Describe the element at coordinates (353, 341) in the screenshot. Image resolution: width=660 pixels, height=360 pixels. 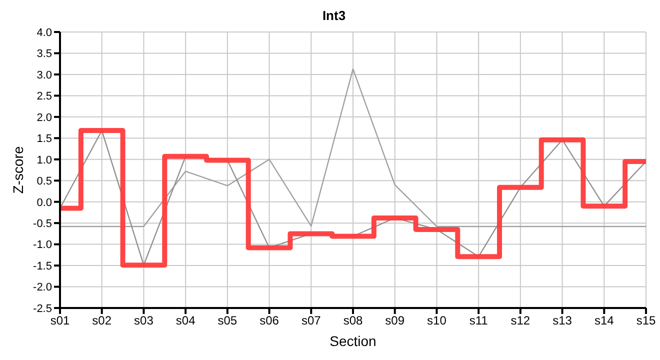
I see `x-axis-title: Section` at that location.